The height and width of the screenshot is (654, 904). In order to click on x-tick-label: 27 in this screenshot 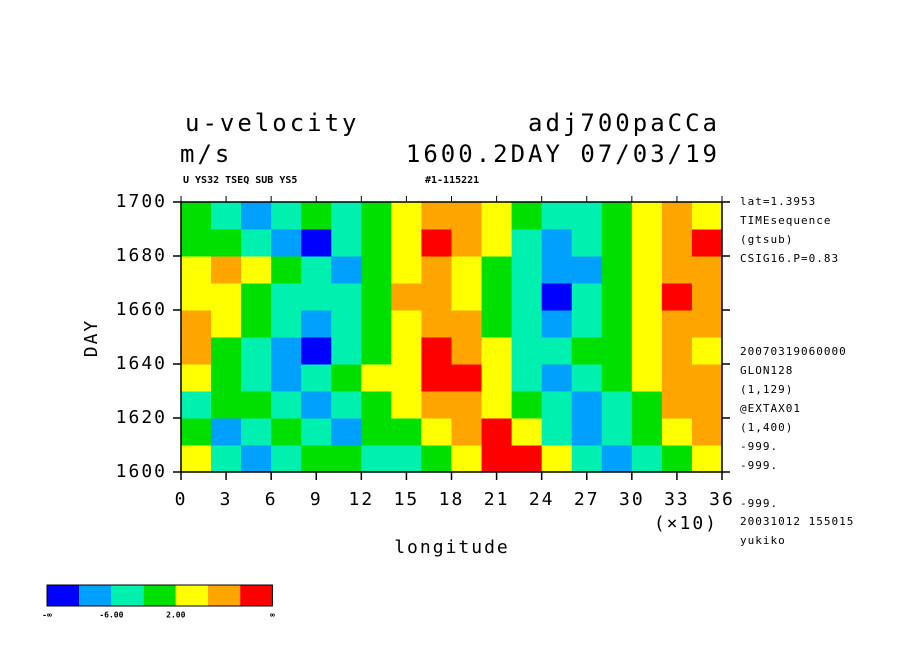, I will do `click(587, 499)`.